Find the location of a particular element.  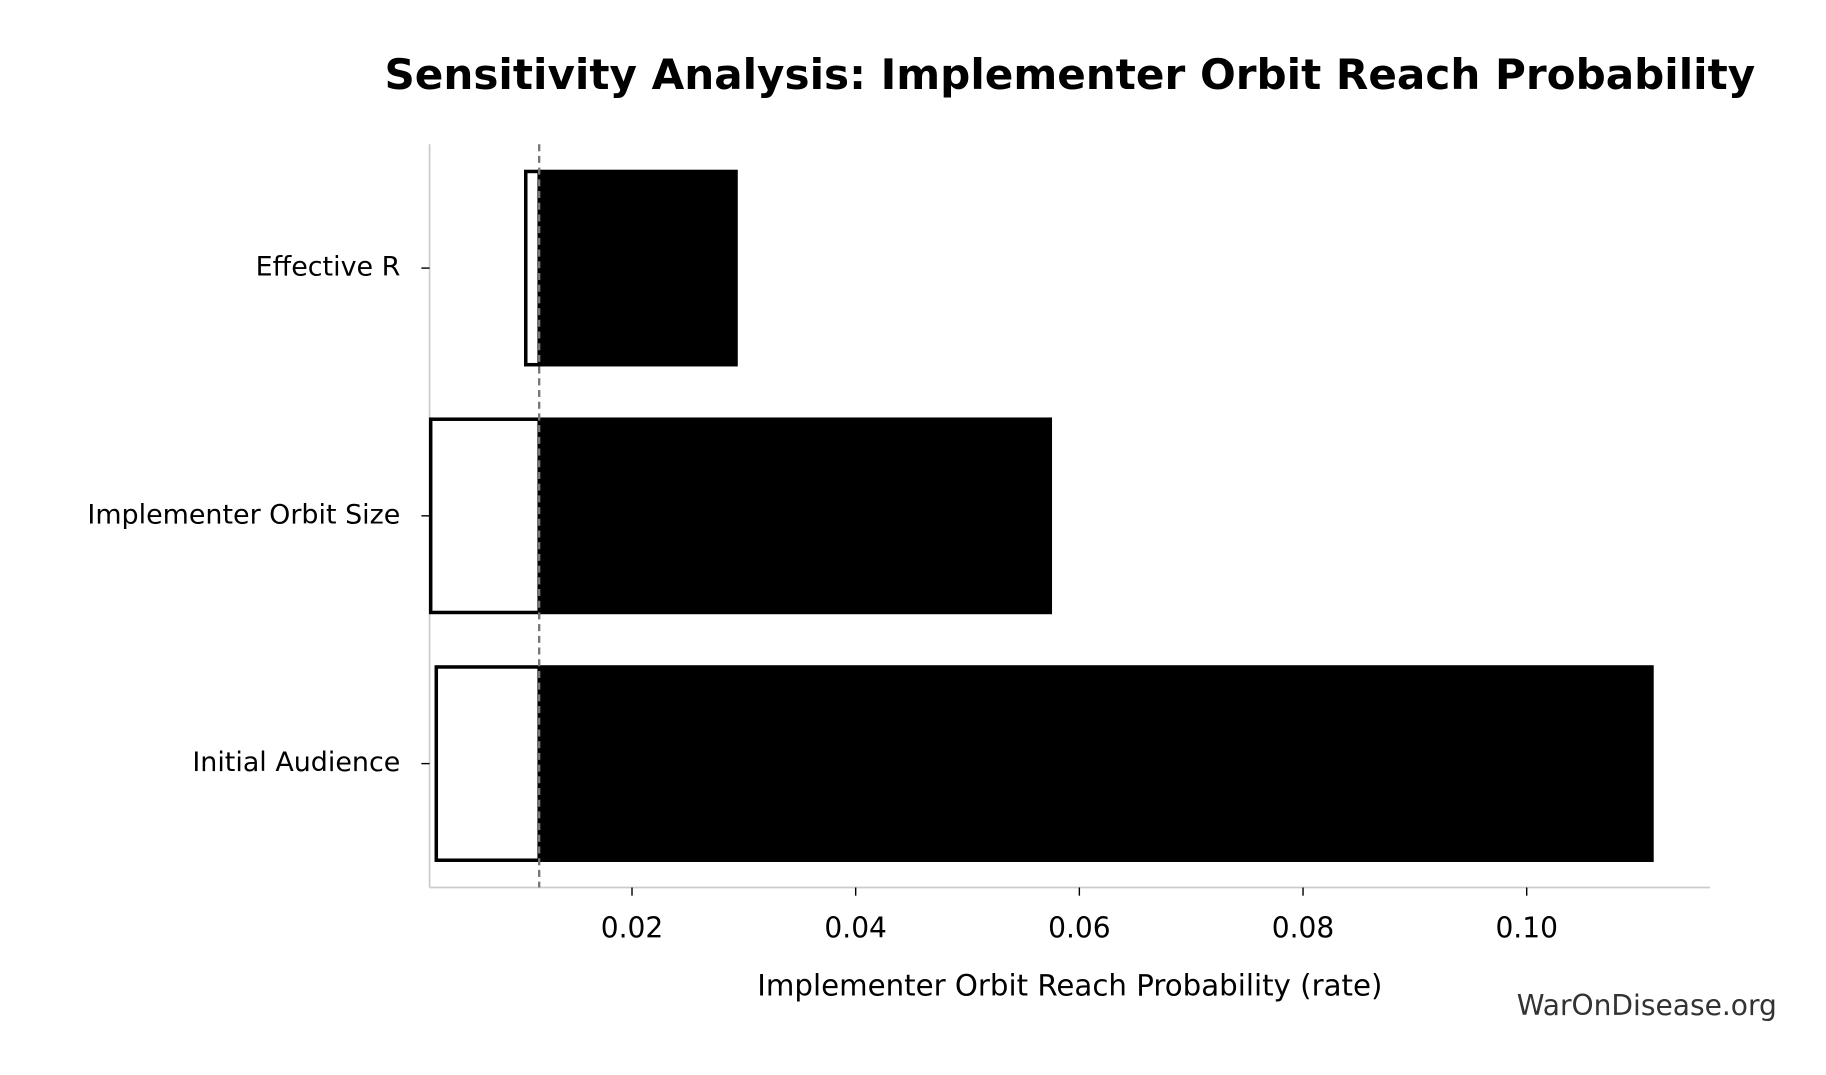

x-tick-label: 0.02 is located at coordinates (632, 928).